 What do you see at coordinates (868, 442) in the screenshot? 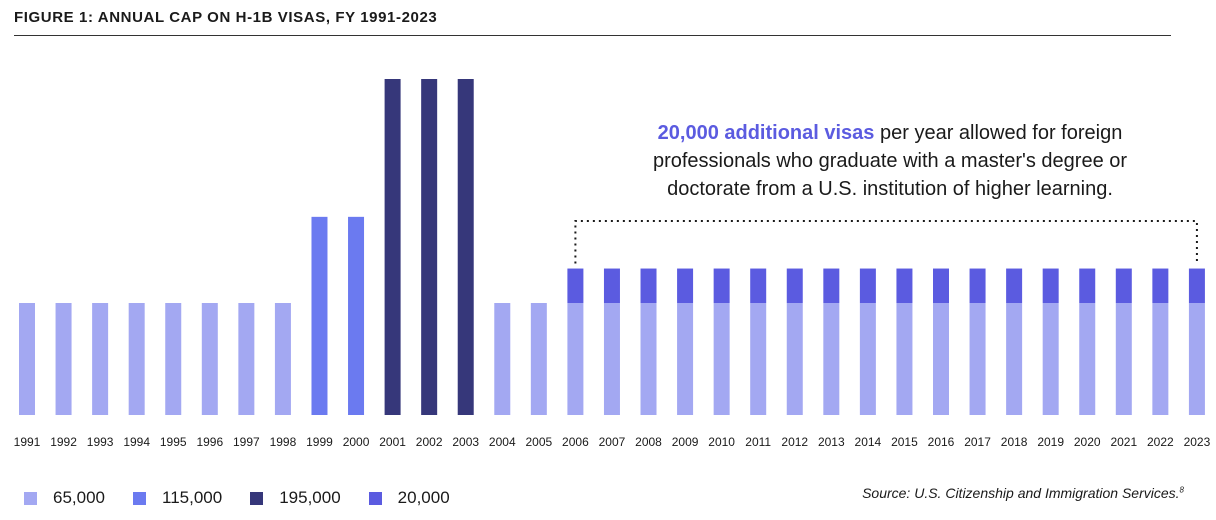
I see `x-tick-label-2014: 2014` at bounding box center [868, 442].